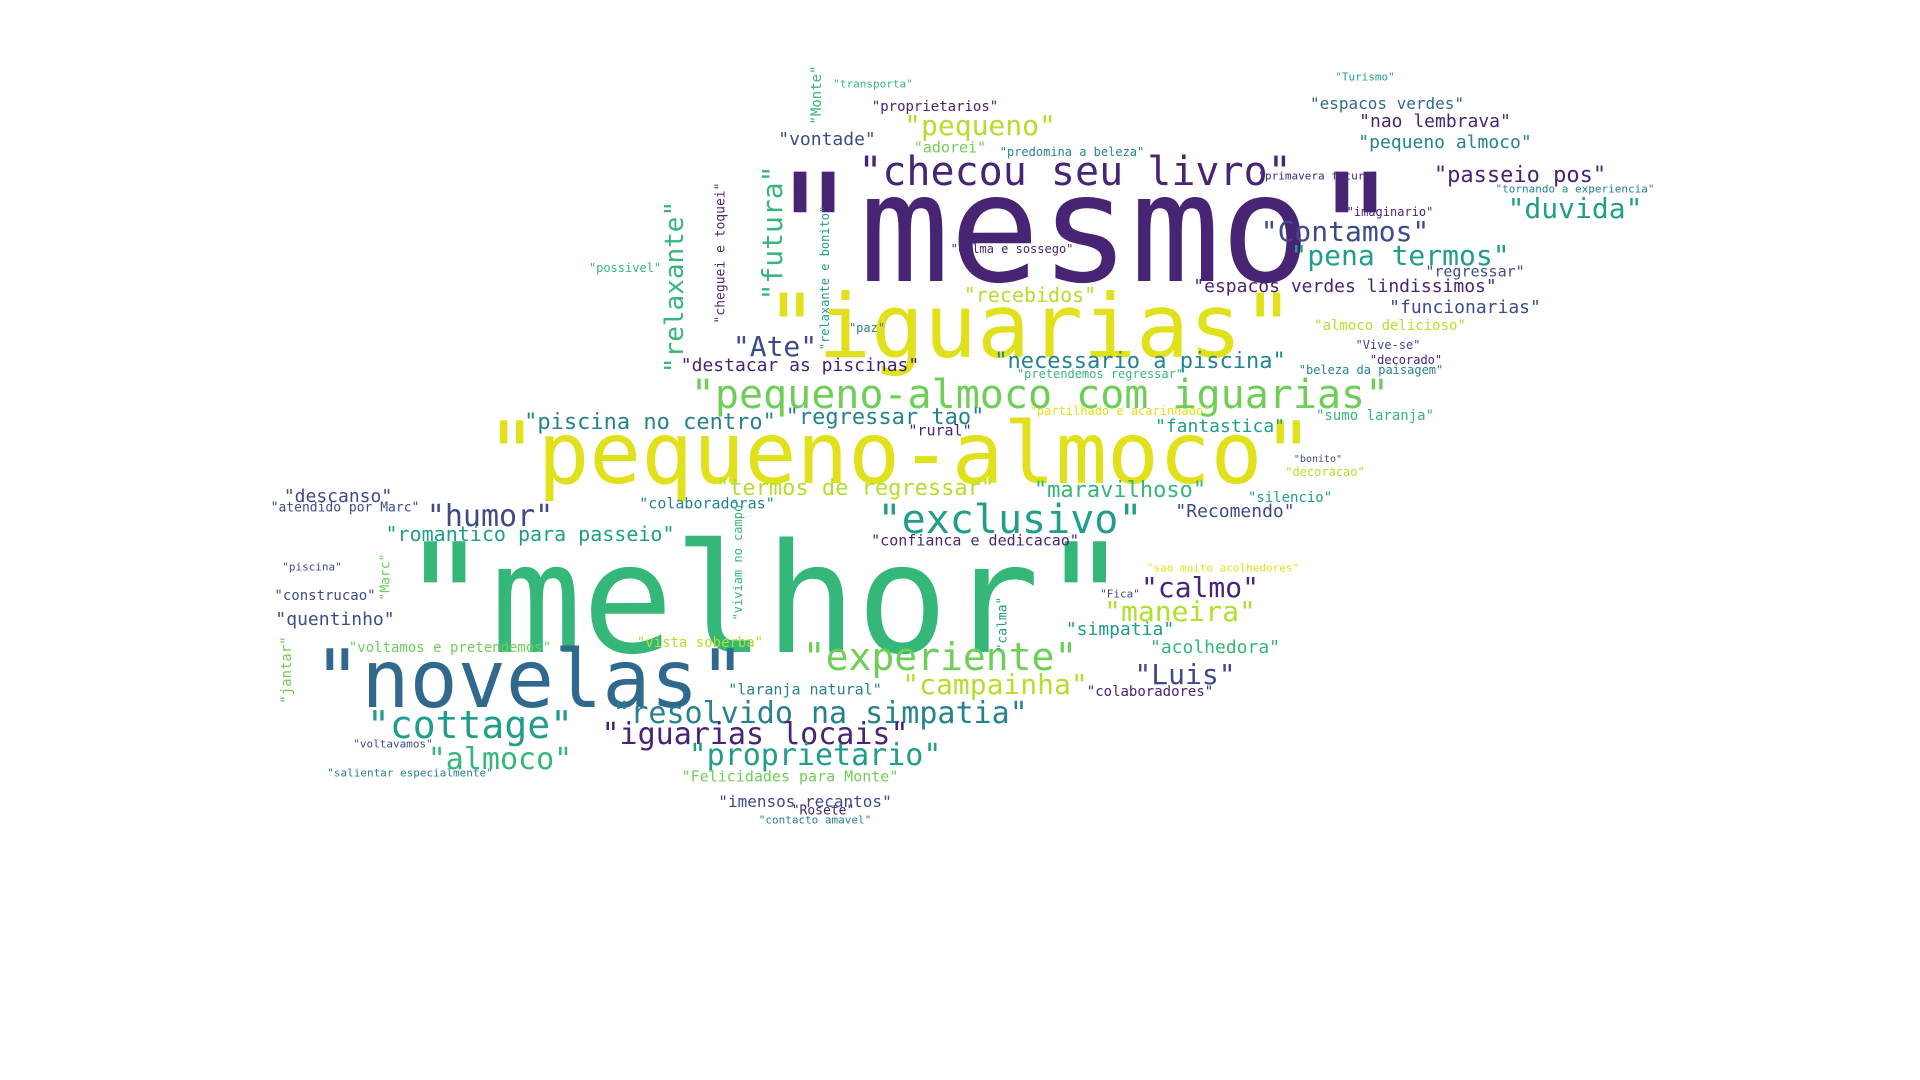 This screenshot has height=1080, width=1920. Describe the element at coordinates (410, 773) in the screenshot. I see `word-salientar-especialmente: "salientar especialmente"` at that location.